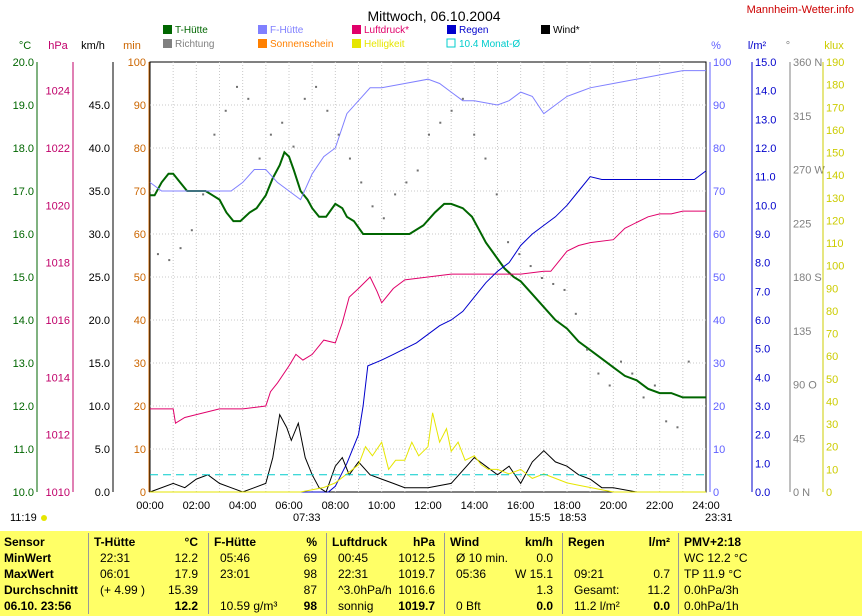  I want to click on stats-cell-value: 11.2, so click(658, 590).